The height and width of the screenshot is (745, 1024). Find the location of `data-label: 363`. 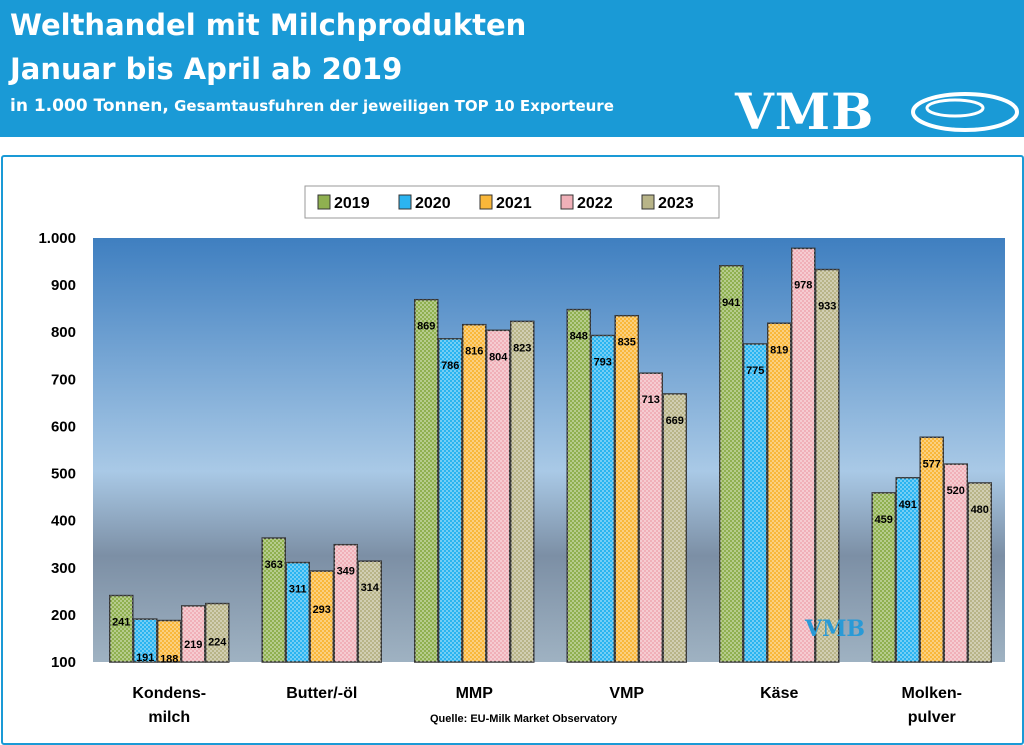

data-label: 363 is located at coordinates (274, 565).